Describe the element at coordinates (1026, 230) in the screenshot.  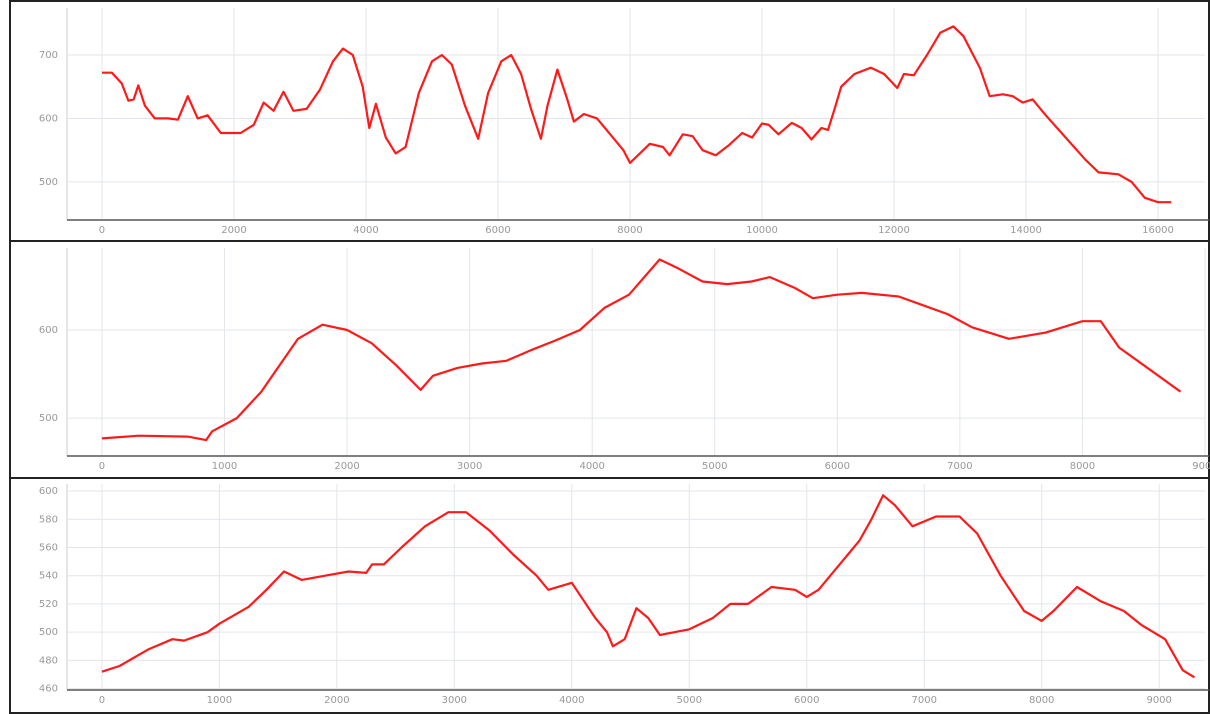
I see `x-tick-label: 14000` at that location.